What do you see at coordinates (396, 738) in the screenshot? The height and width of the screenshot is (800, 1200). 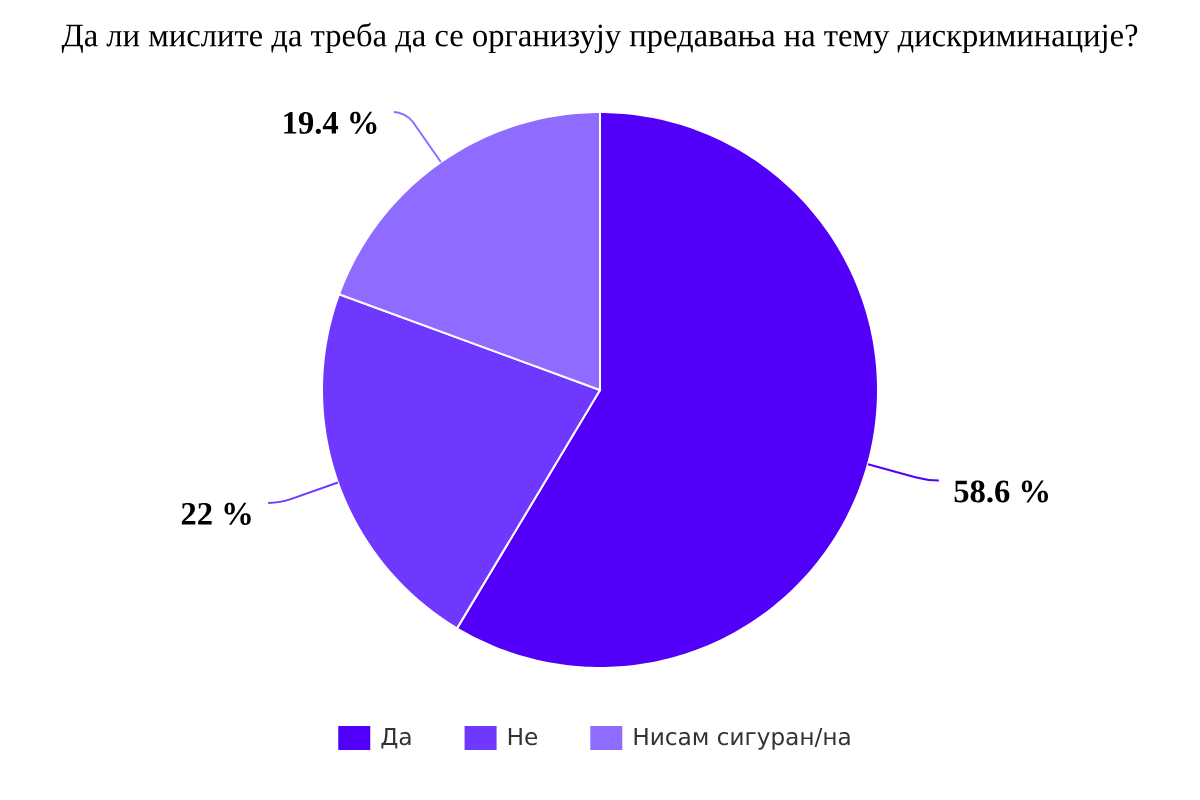 I see `legend-label: Да` at bounding box center [396, 738].